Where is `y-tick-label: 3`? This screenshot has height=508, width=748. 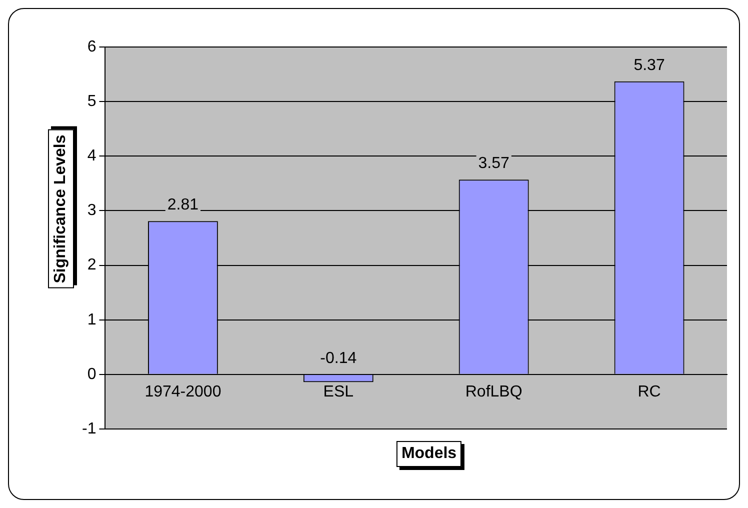 y-tick-label: 3 is located at coordinates (91, 211).